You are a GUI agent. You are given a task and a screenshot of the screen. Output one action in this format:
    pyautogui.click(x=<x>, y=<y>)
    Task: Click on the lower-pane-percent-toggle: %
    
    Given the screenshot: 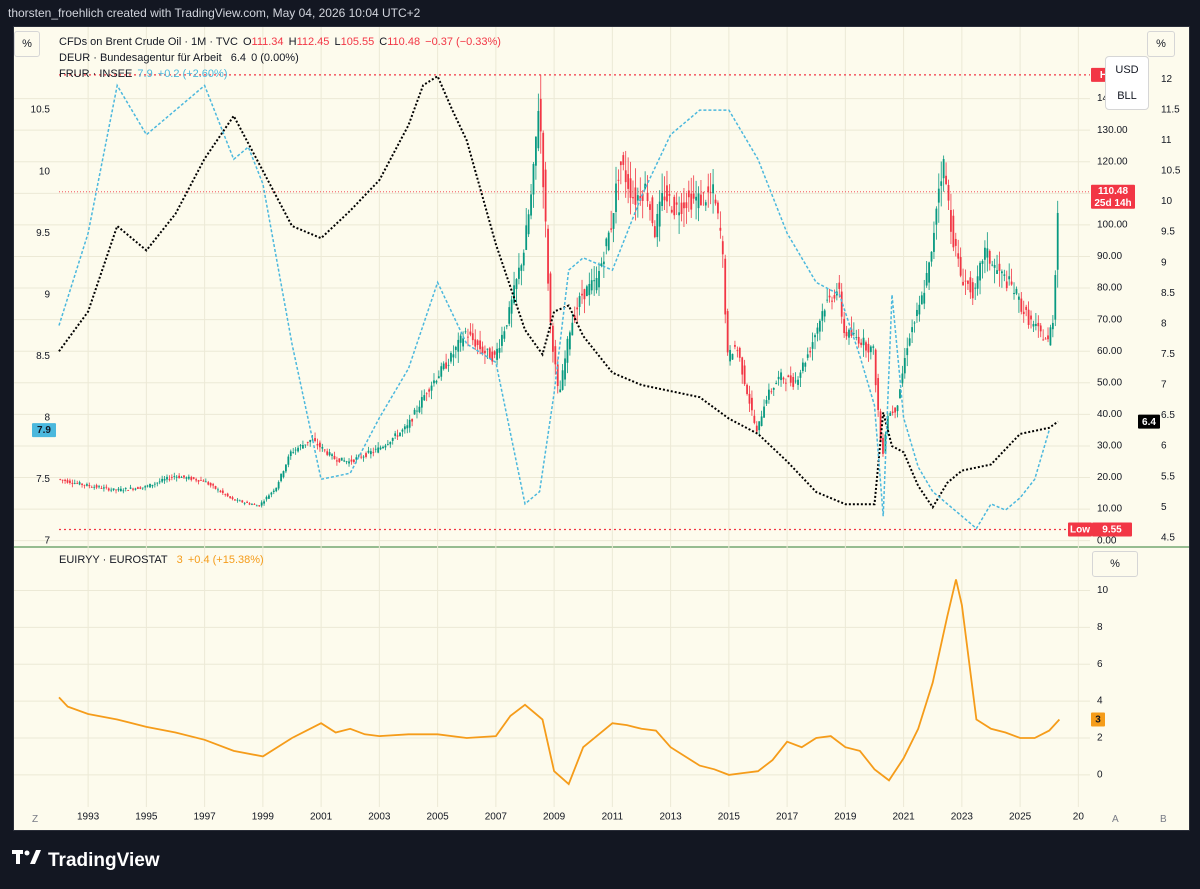 What is the action you would take?
    pyautogui.click(x=1115, y=564)
    